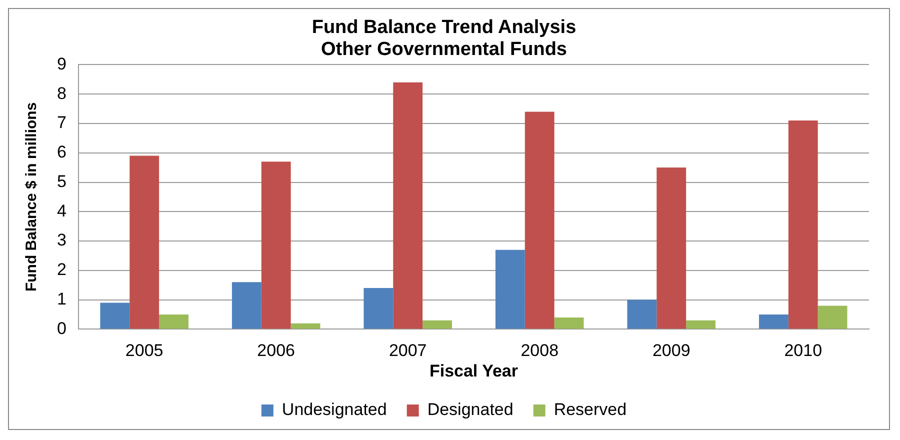 This screenshot has width=900, height=440. Describe the element at coordinates (61, 64) in the screenshot. I see `y-tick-label: 9` at that location.